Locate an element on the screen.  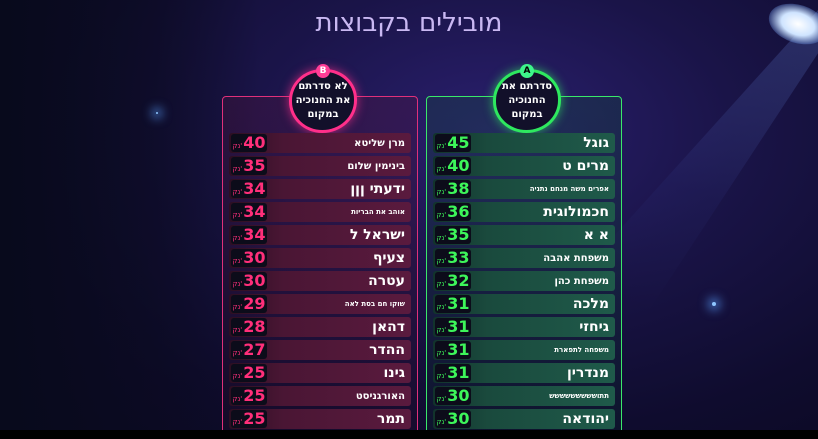
score-value: 40 is located at coordinates (254, 142).